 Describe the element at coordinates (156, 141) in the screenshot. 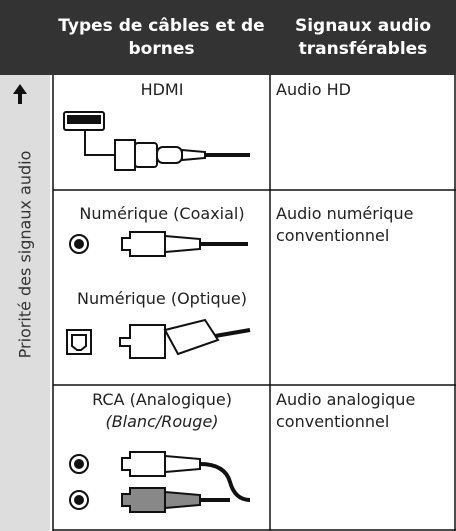

I see `hdmi-icon` at that location.